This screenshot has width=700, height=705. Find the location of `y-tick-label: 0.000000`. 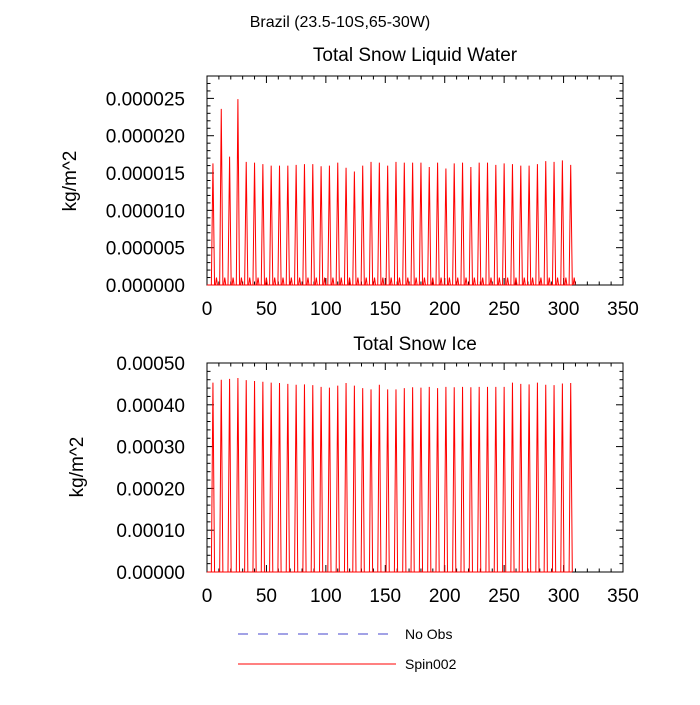

y-tick-label: 0.000000 is located at coordinates (145, 286).